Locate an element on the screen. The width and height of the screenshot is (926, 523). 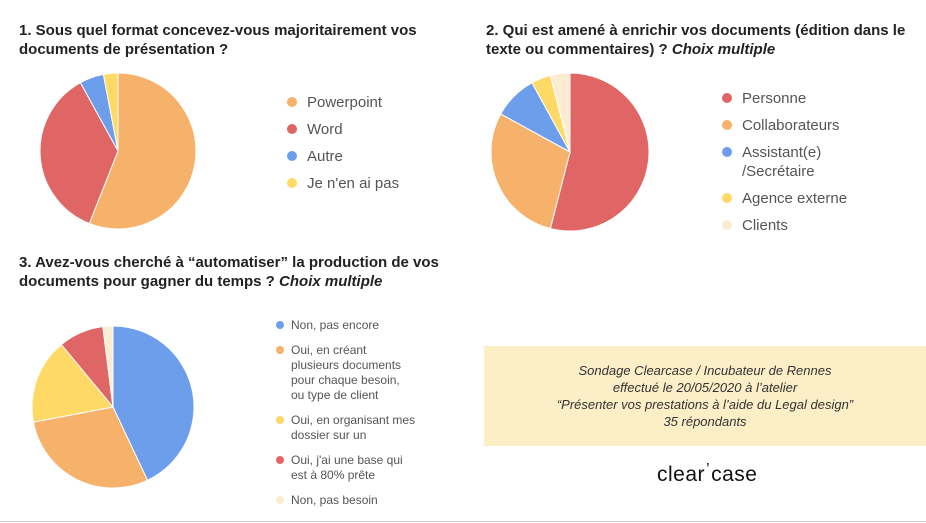
chart-3-pie is located at coordinates (113, 407).